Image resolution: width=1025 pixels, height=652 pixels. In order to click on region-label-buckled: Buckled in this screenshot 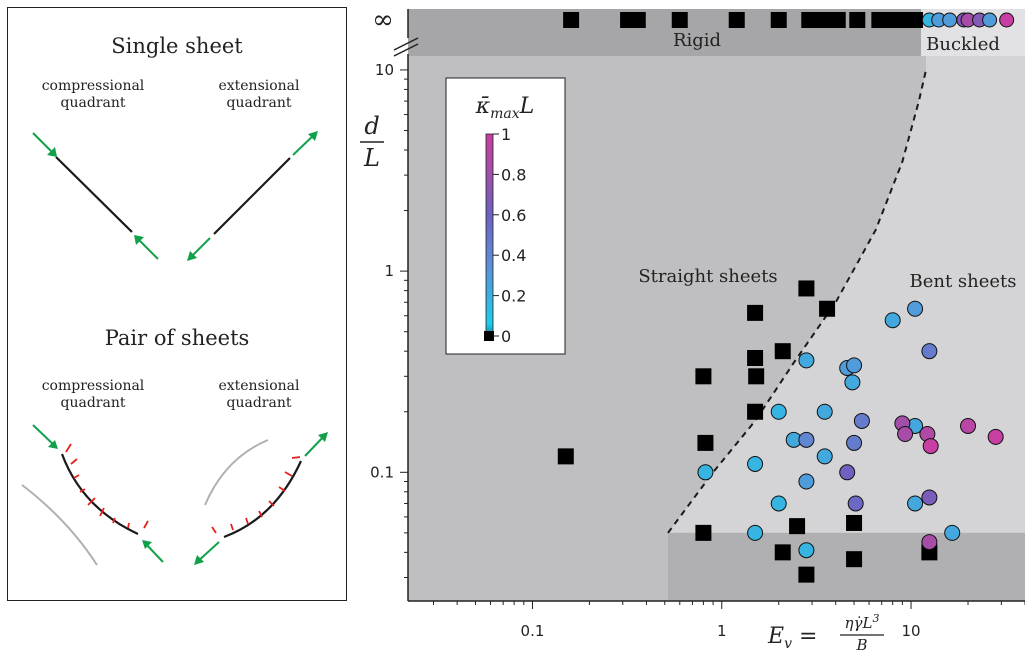, I will do `click(963, 44)`.